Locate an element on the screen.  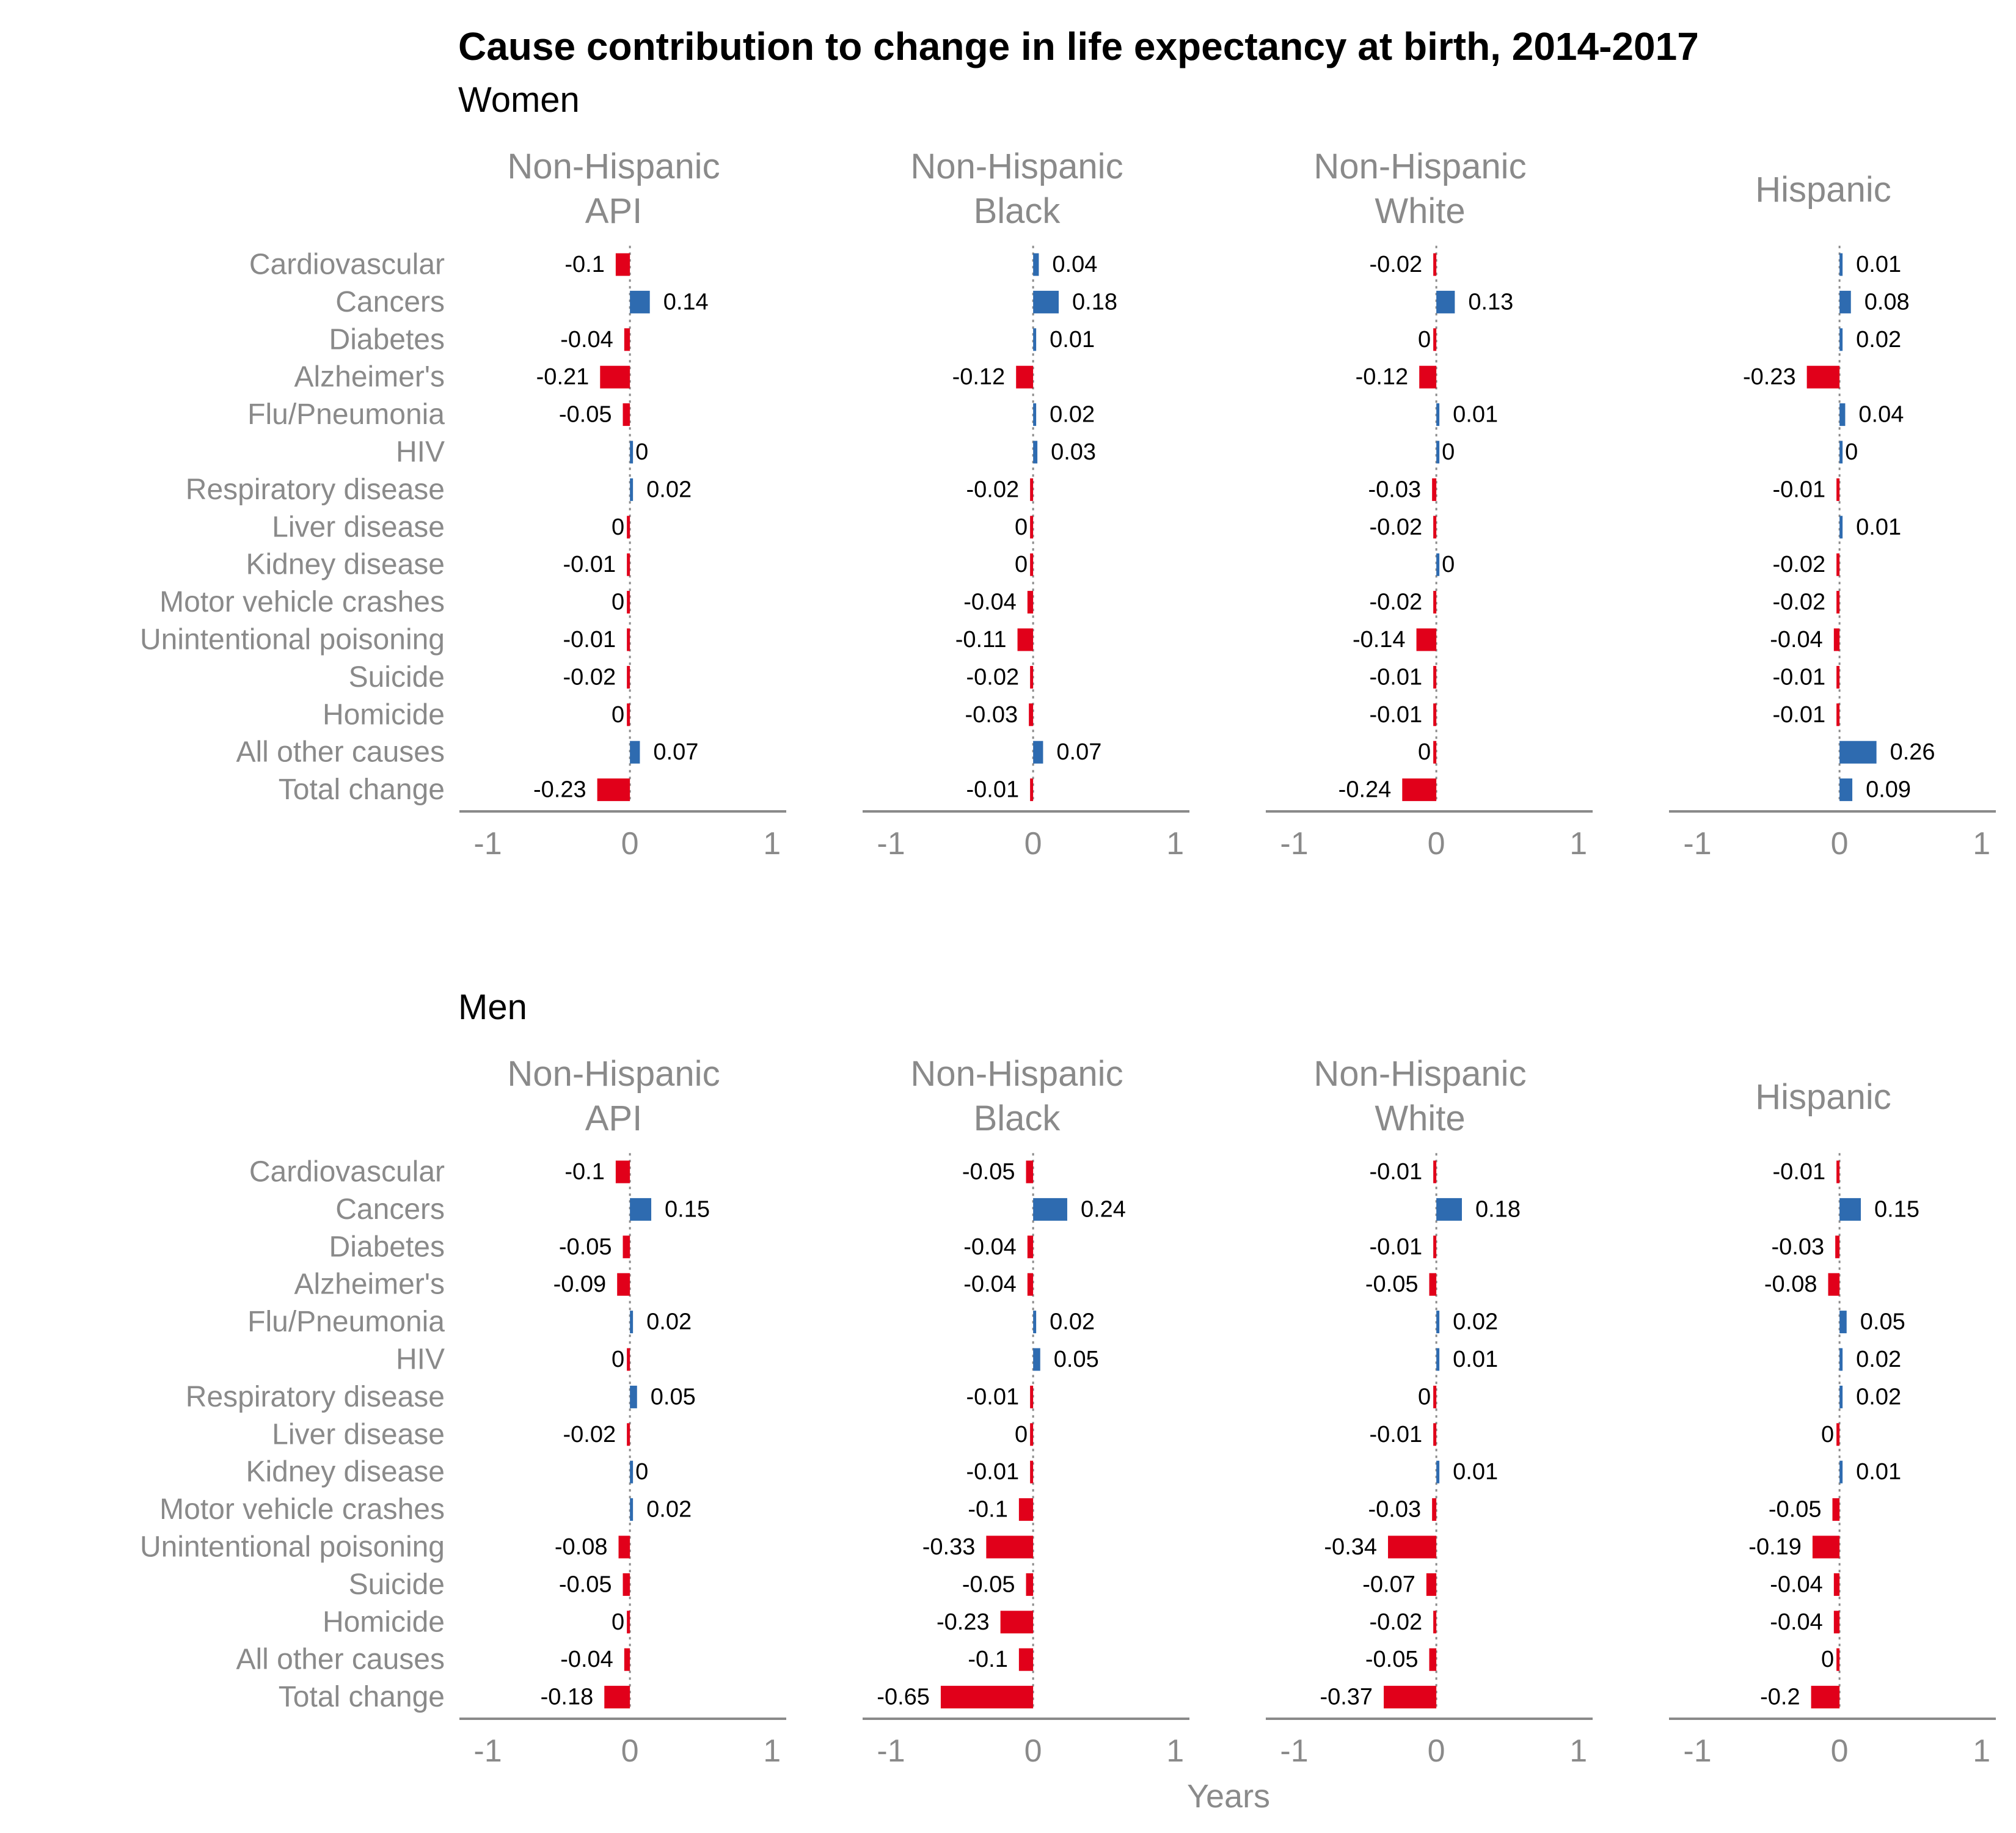
x-tick-label: 1 is located at coordinates (1578, 844).